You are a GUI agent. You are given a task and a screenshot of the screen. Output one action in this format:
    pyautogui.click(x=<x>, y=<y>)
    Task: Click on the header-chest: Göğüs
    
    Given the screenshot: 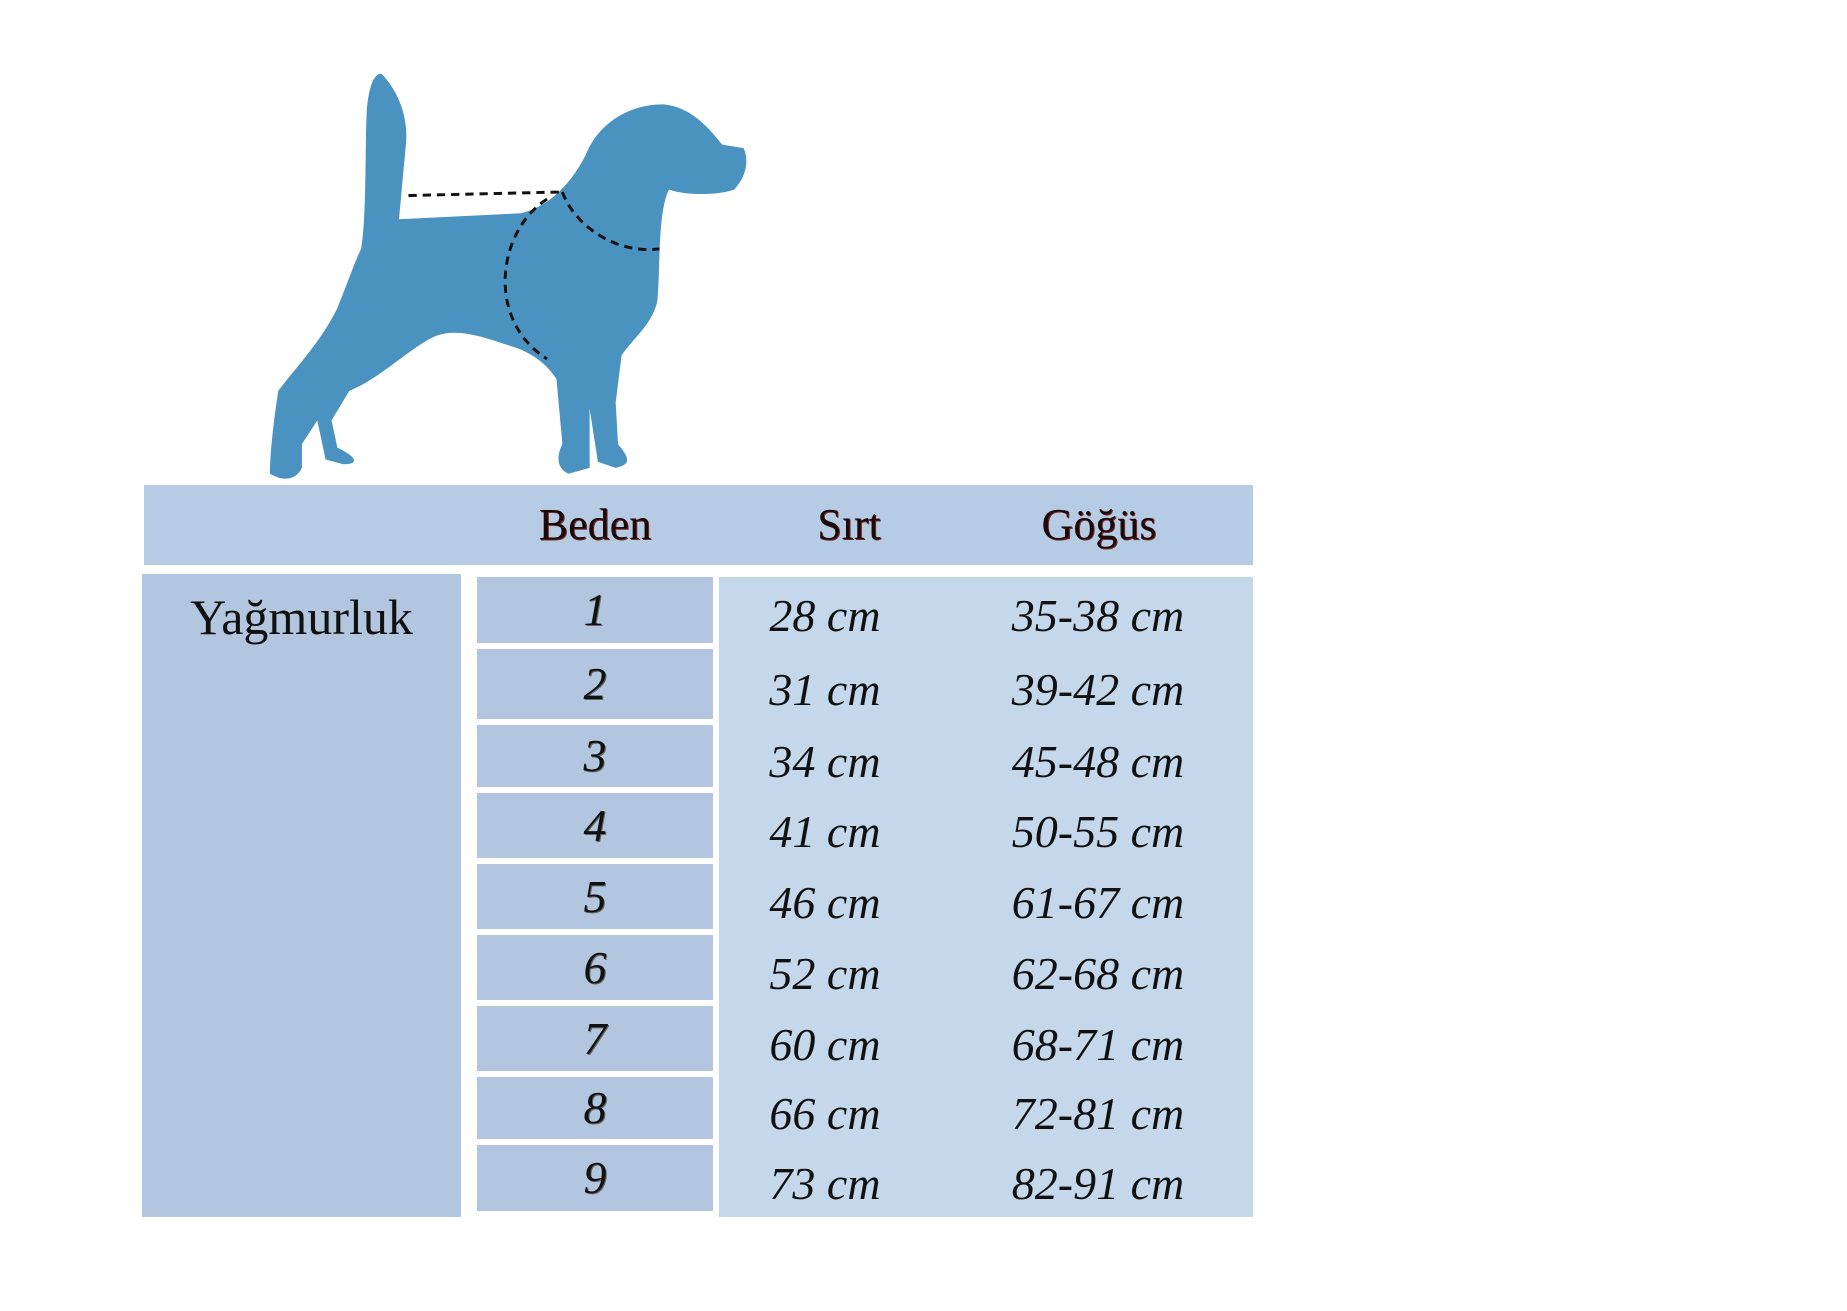 What is the action you would take?
    pyautogui.click(x=1099, y=524)
    